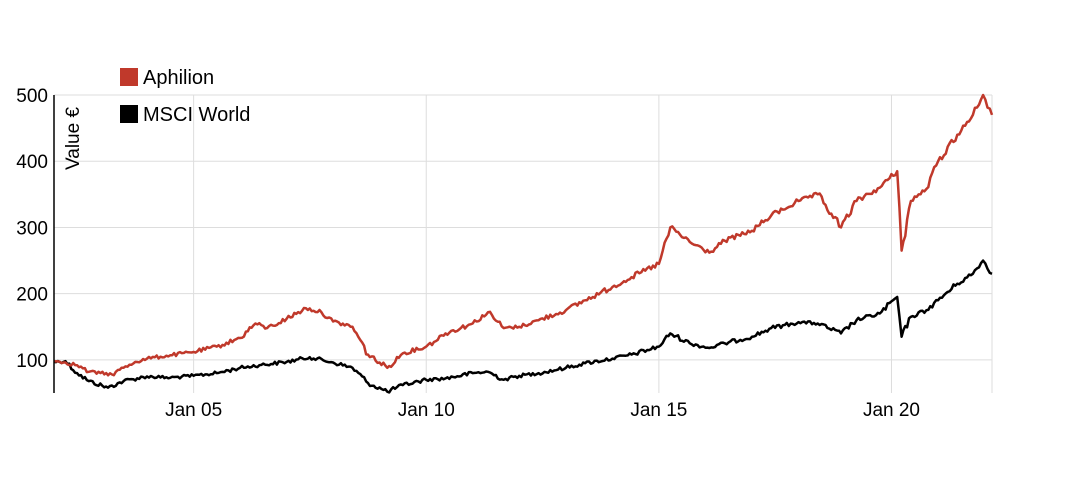 The image size is (1079, 479). What do you see at coordinates (32, 162) in the screenshot?
I see `y-tick-label: 400` at bounding box center [32, 162].